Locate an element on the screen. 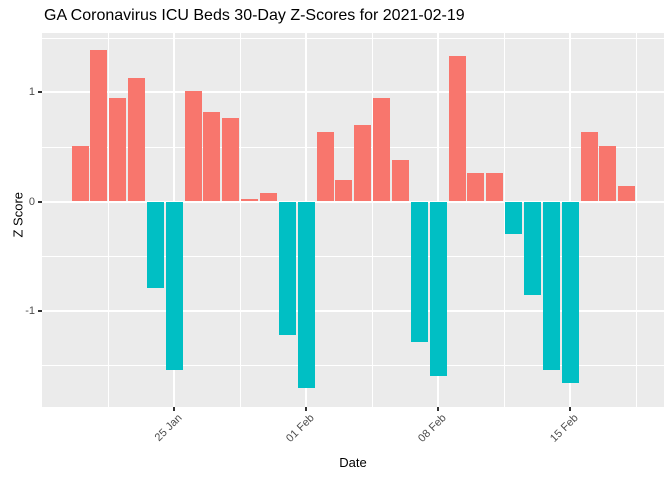  x-tick-label-2021-02-15: 15 Feb is located at coordinates (564, 428).